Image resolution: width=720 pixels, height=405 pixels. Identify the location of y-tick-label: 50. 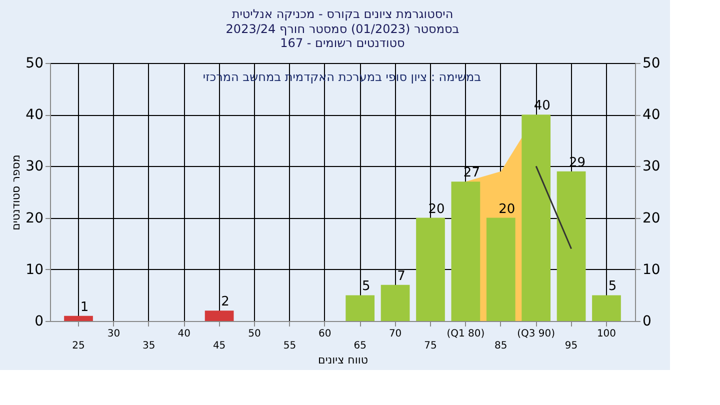
(35, 64).